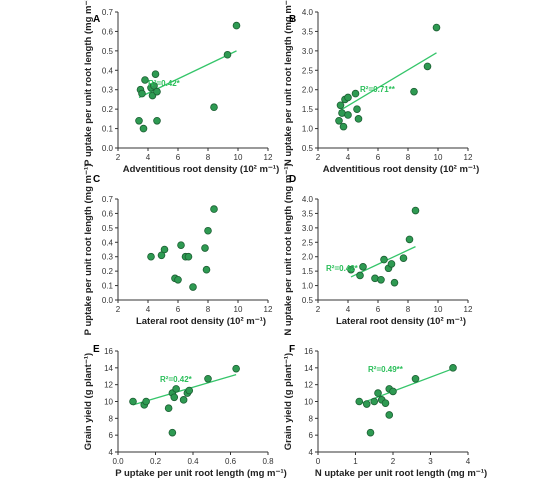 The width and height of the screenshot is (560, 479). I want to click on y-tick-label-a: 0.7, so click(108, 12).